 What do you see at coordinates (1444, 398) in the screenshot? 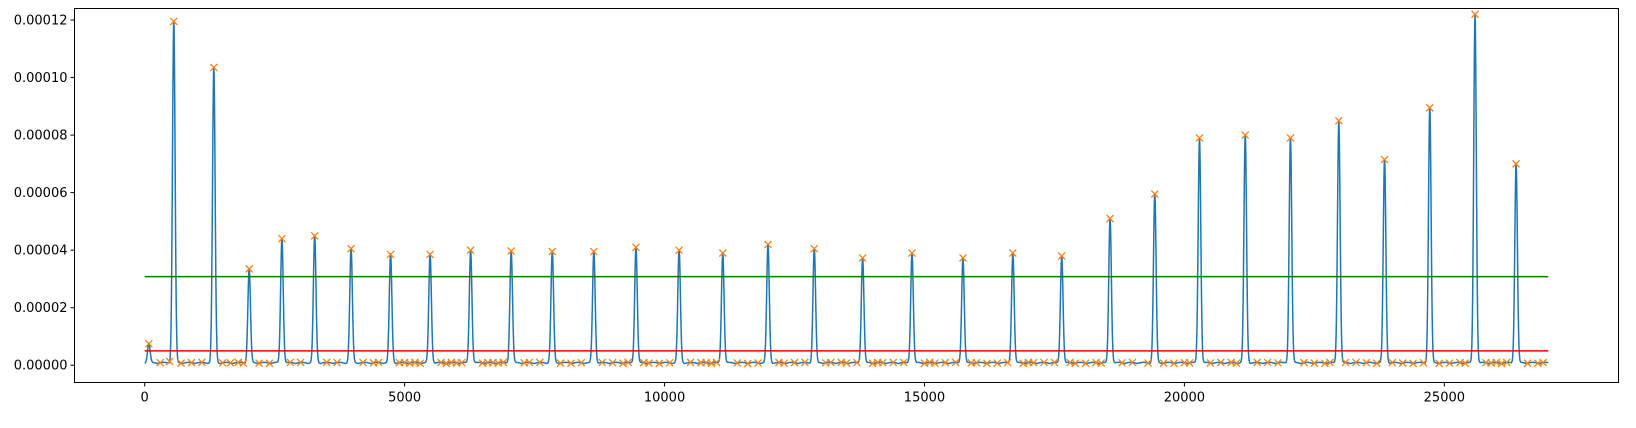
I see `x-tick-label: 25000` at bounding box center [1444, 398].